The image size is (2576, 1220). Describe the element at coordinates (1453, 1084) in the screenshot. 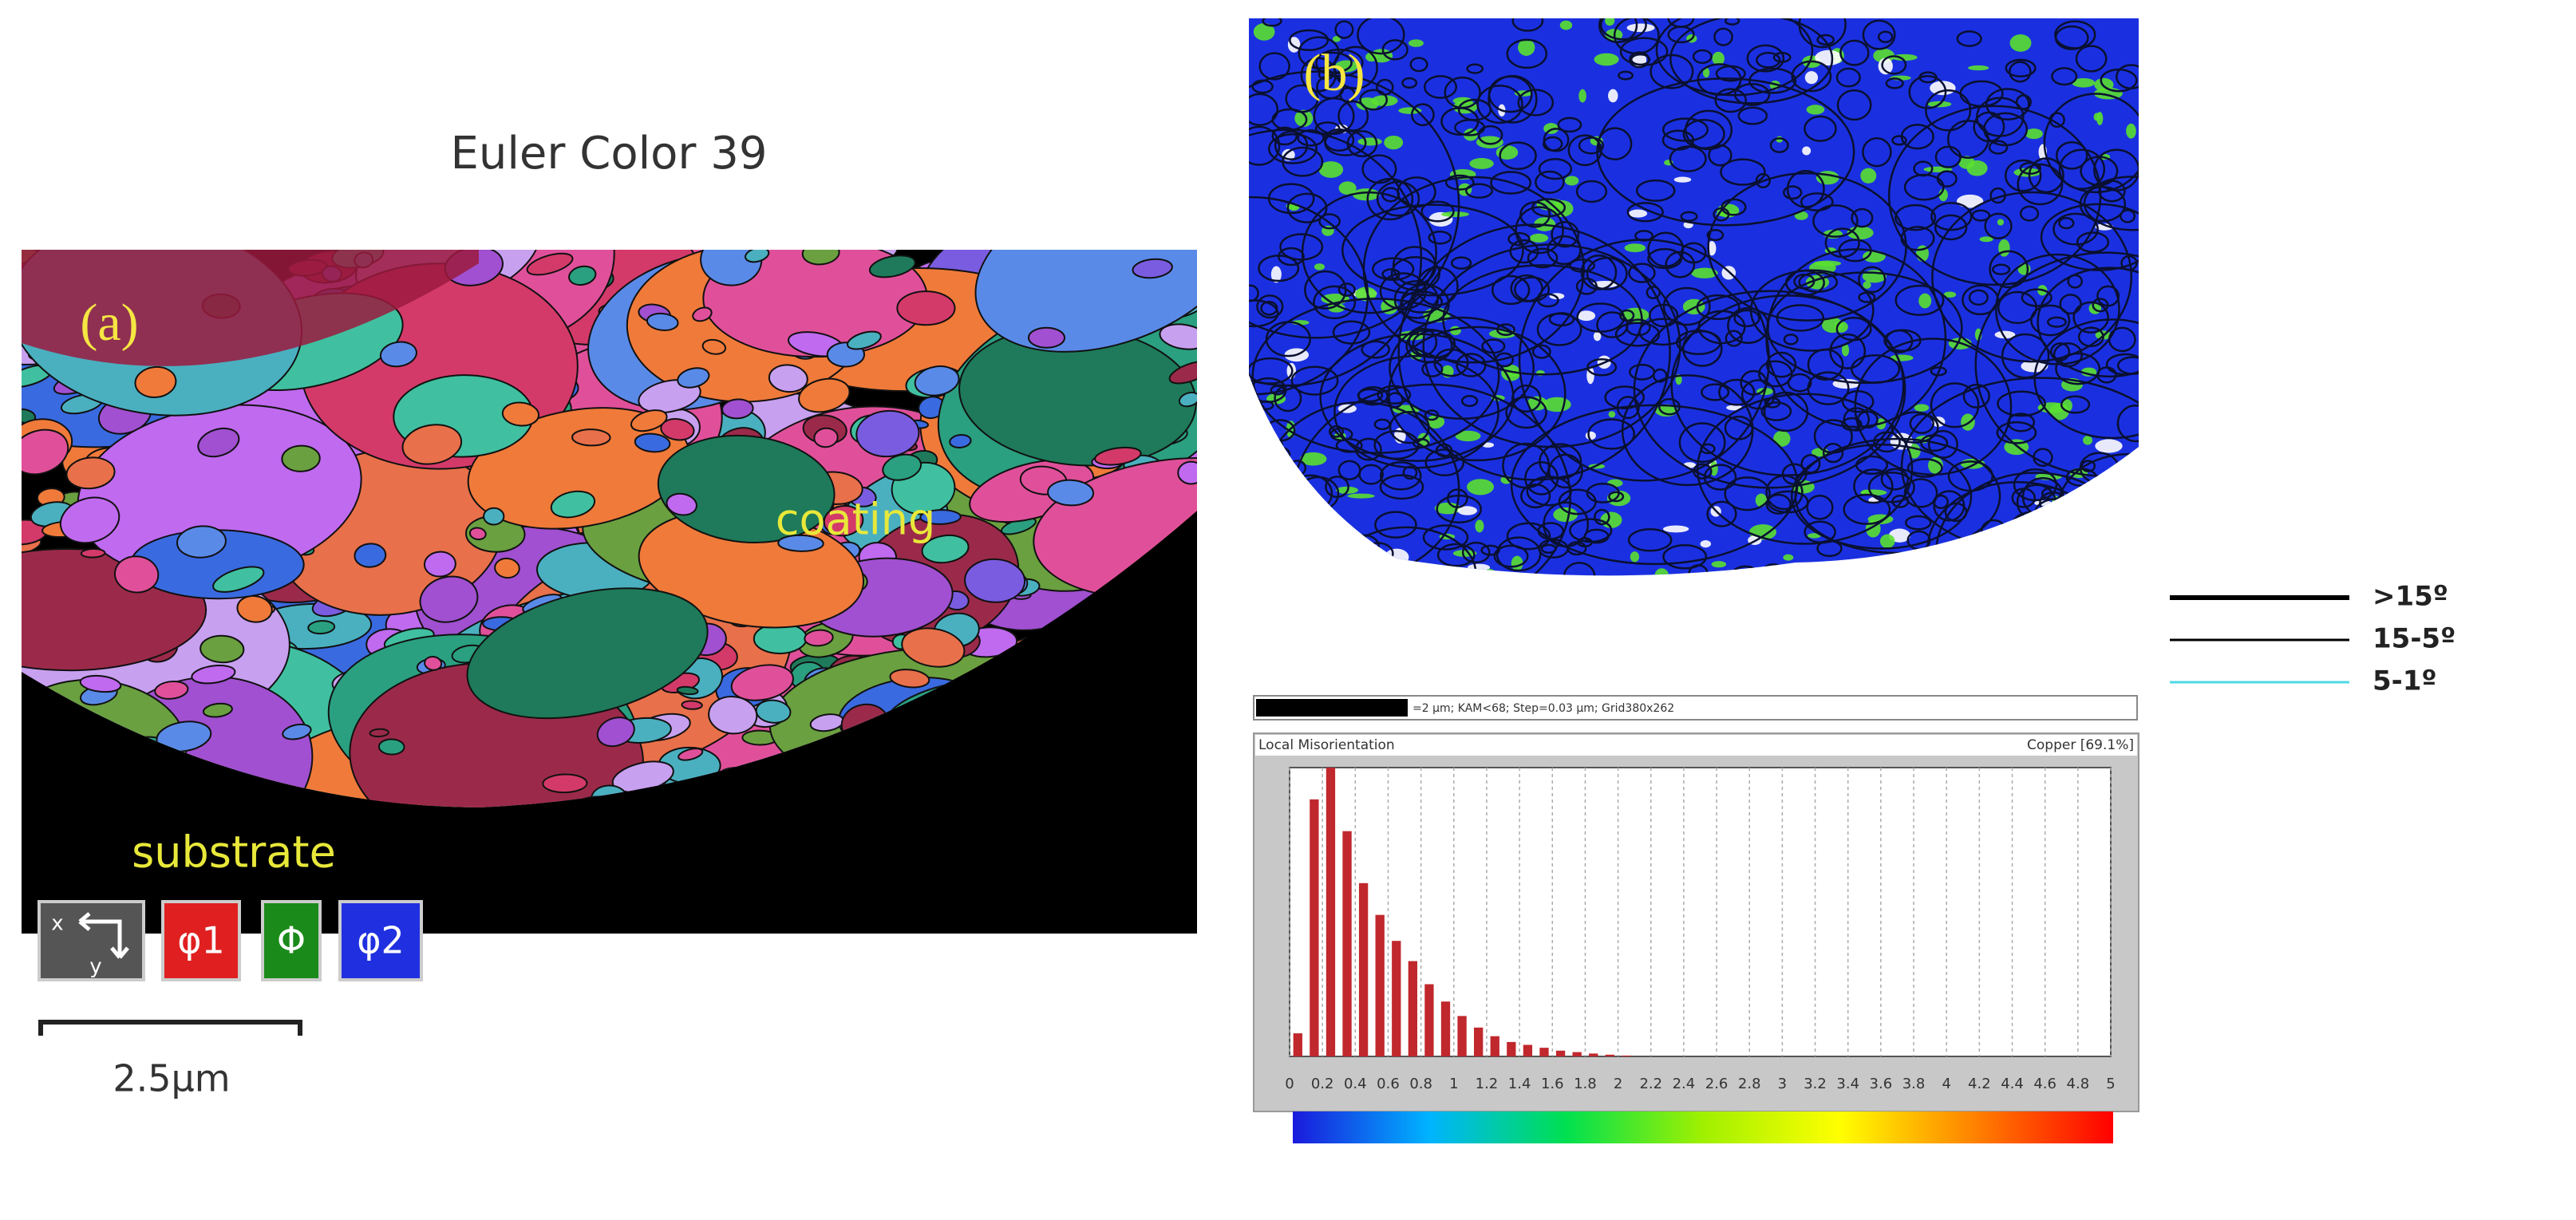

I see `x-tick-label: 1` at that location.